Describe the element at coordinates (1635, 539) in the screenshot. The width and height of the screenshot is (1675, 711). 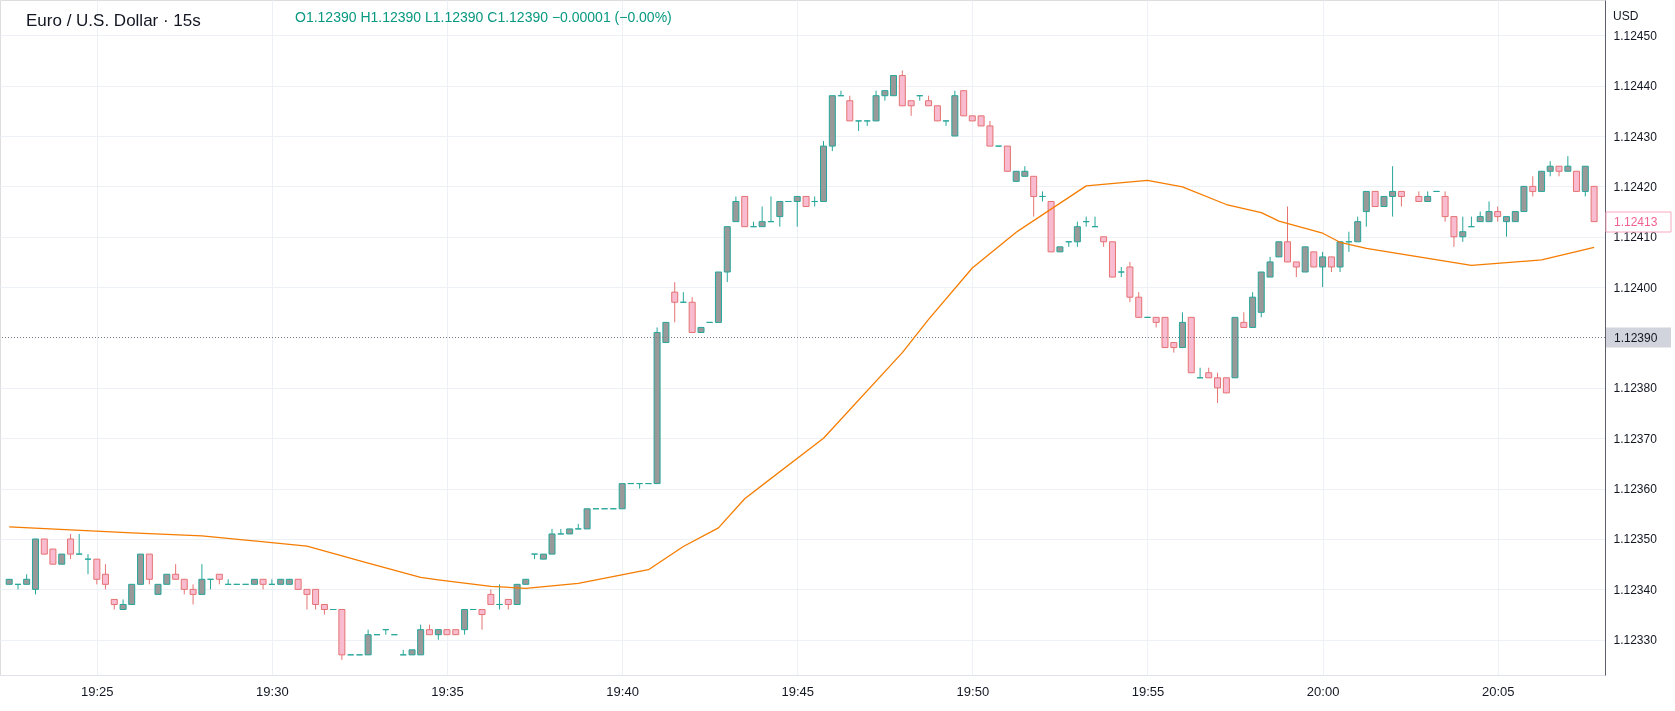
I see `y-tick-label: 1.12350` at that location.